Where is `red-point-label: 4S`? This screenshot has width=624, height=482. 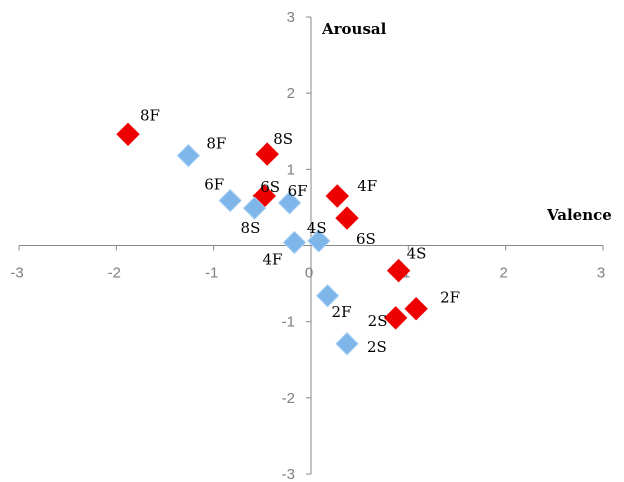 red-point-label: 4S is located at coordinates (417, 254).